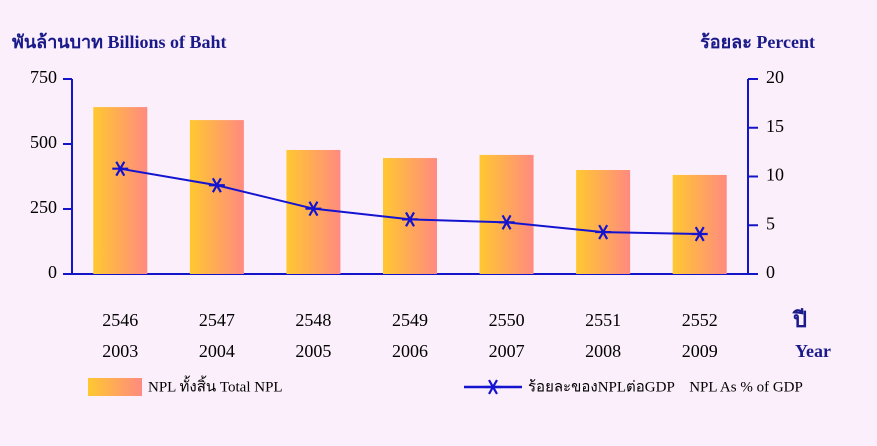 This screenshot has height=446, width=877. I want to click on y2-tick-label: 15, so click(775, 126).